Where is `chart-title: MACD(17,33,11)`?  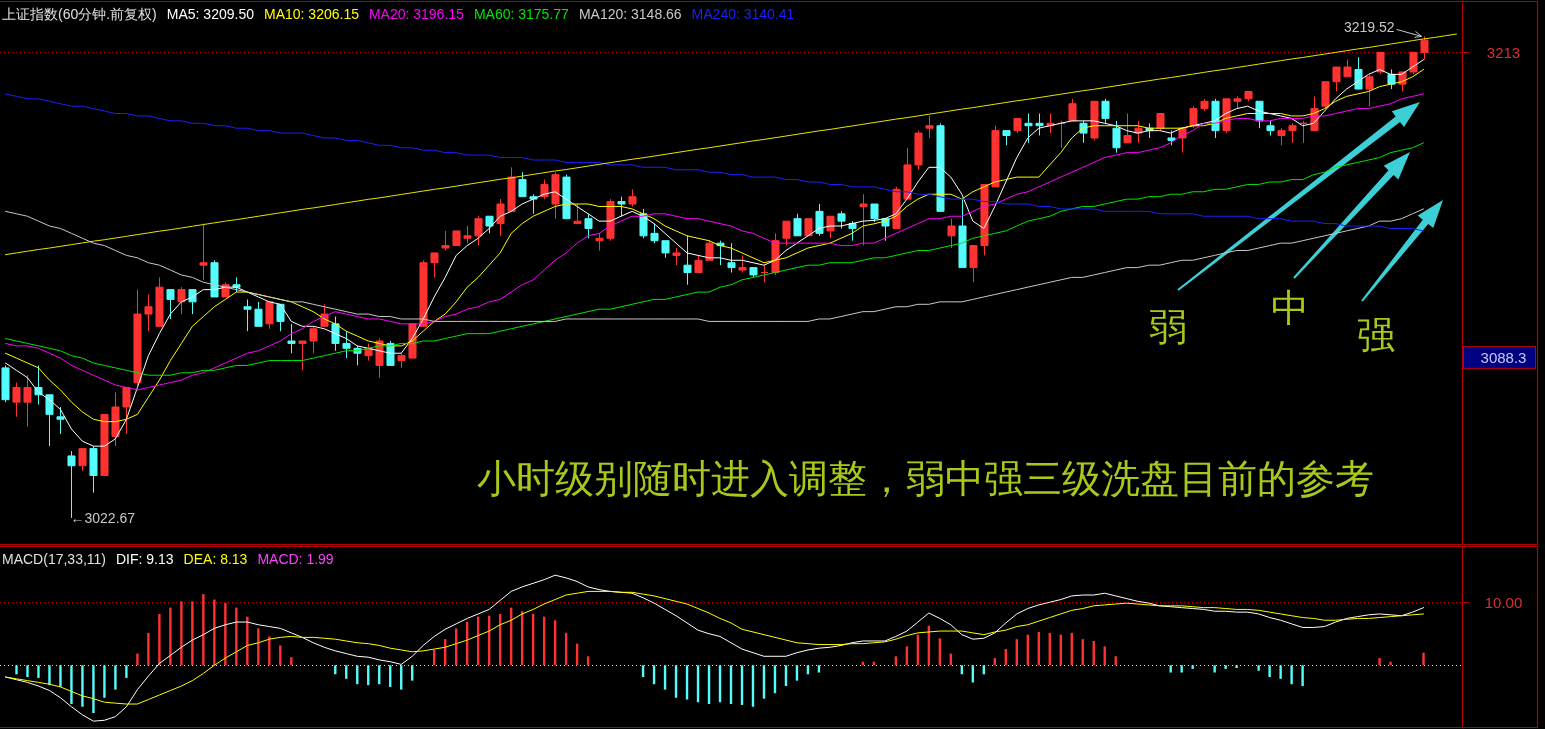 chart-title: MACD(17,33,11) is located at coordinates (54, 559).